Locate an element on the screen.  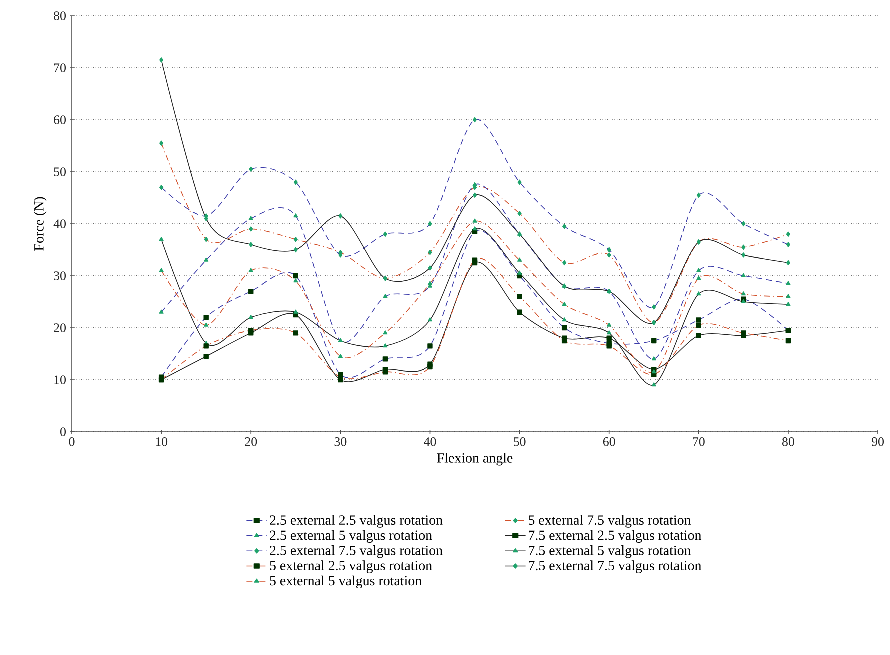
legend-label: 7.5 external 2.5 valgus rotation is located at coordinates (615, 537).